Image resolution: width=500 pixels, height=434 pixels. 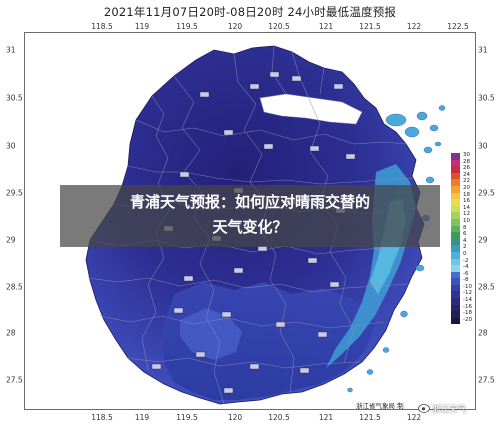 I want to click on legend-row: -12, so click(x=462, y=294).